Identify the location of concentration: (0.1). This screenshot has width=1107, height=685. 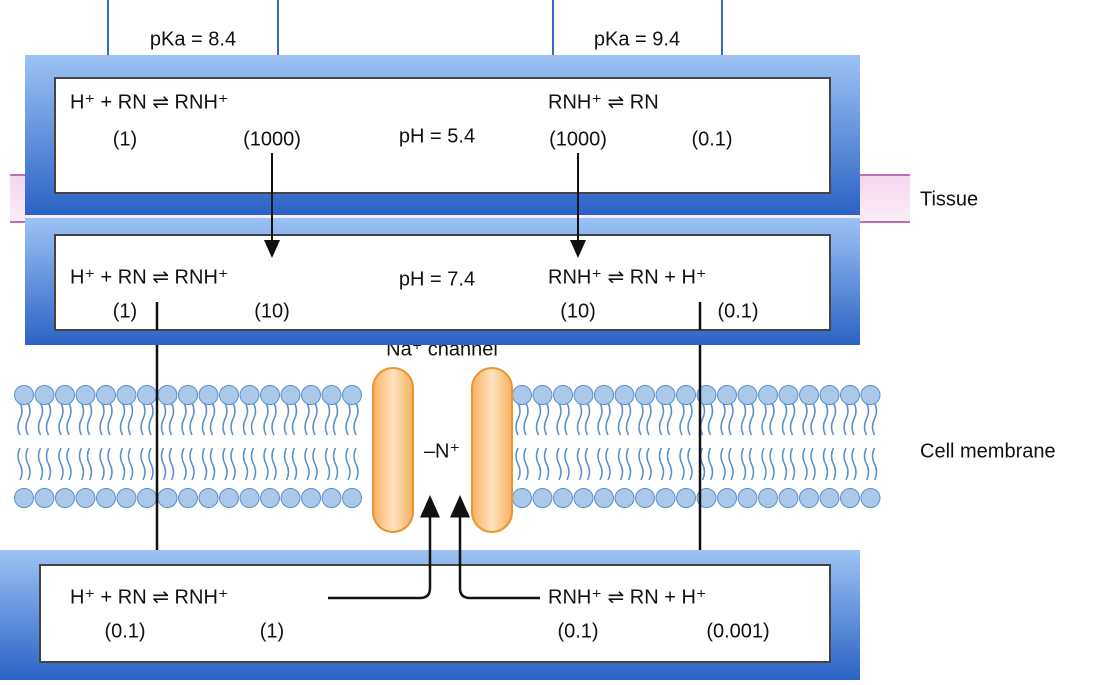
(577, 631).